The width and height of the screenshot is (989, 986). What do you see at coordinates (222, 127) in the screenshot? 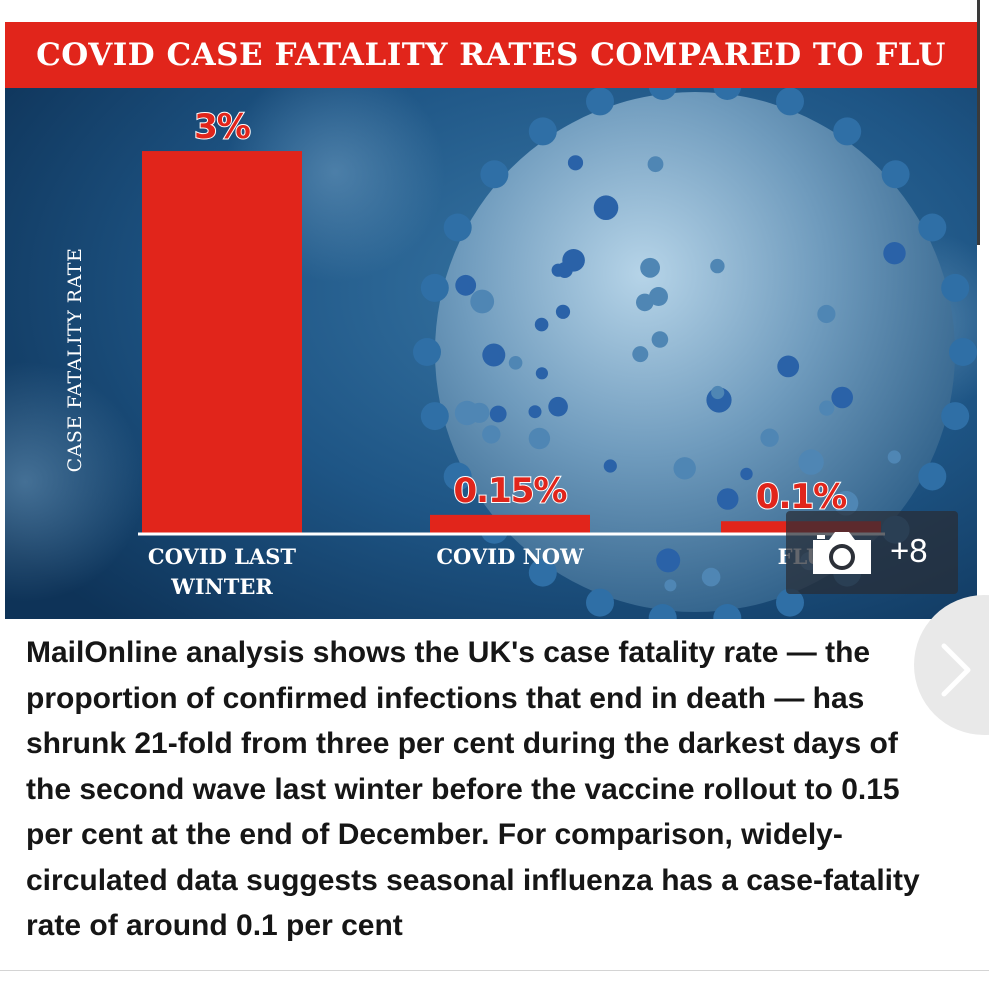
I see `value-label-0: 3%` at bounding box center [222, 127].